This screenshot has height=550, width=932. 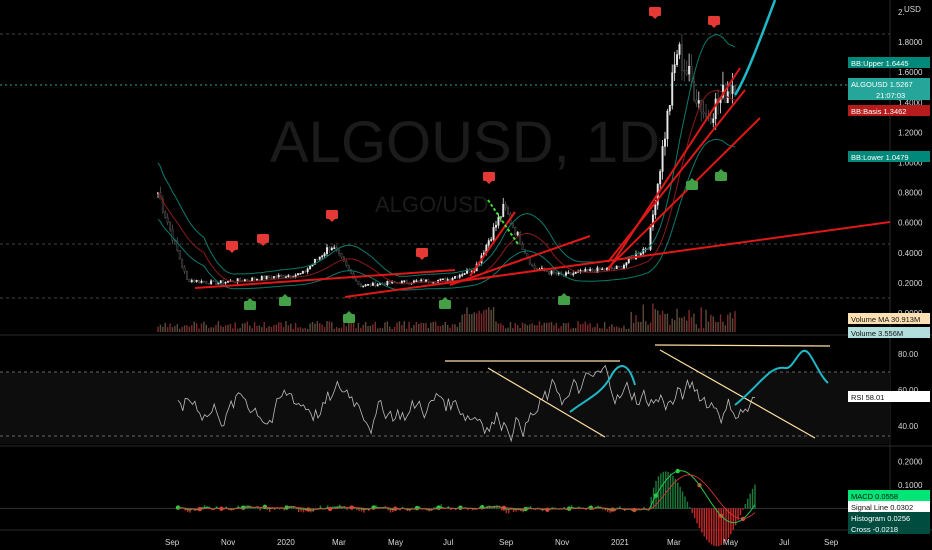 I want to click on value-tag-text: Histogram 0.0256, so click(x=880, y=518).